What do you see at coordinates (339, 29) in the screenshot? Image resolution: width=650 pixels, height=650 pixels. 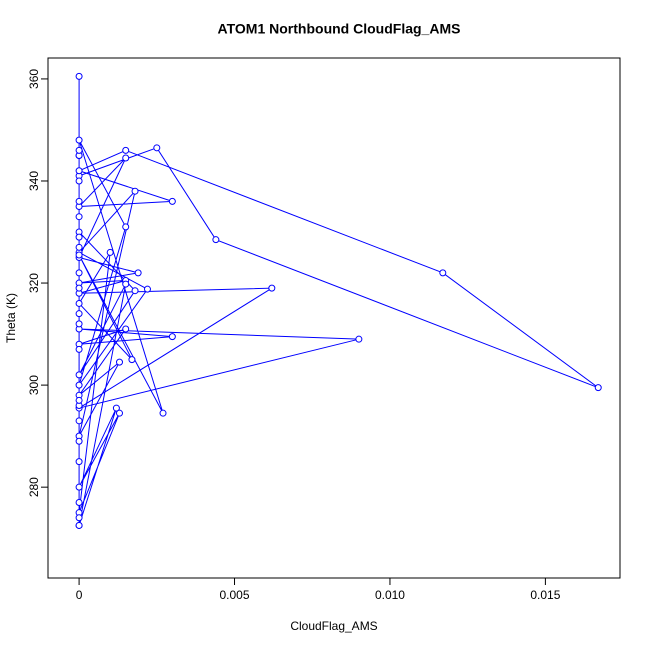 I see `chart-title: ATOM1 Northbound CloudFlag_AMS` at bounding box center [339, 29].